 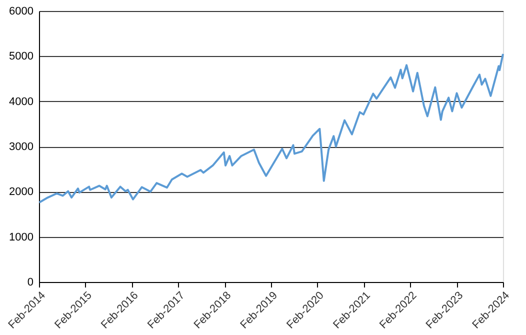 What do you see at coordinates (21, 192) in the screenshot?
I see `y-tick-label: 2000` at bounding box center [21, 192].